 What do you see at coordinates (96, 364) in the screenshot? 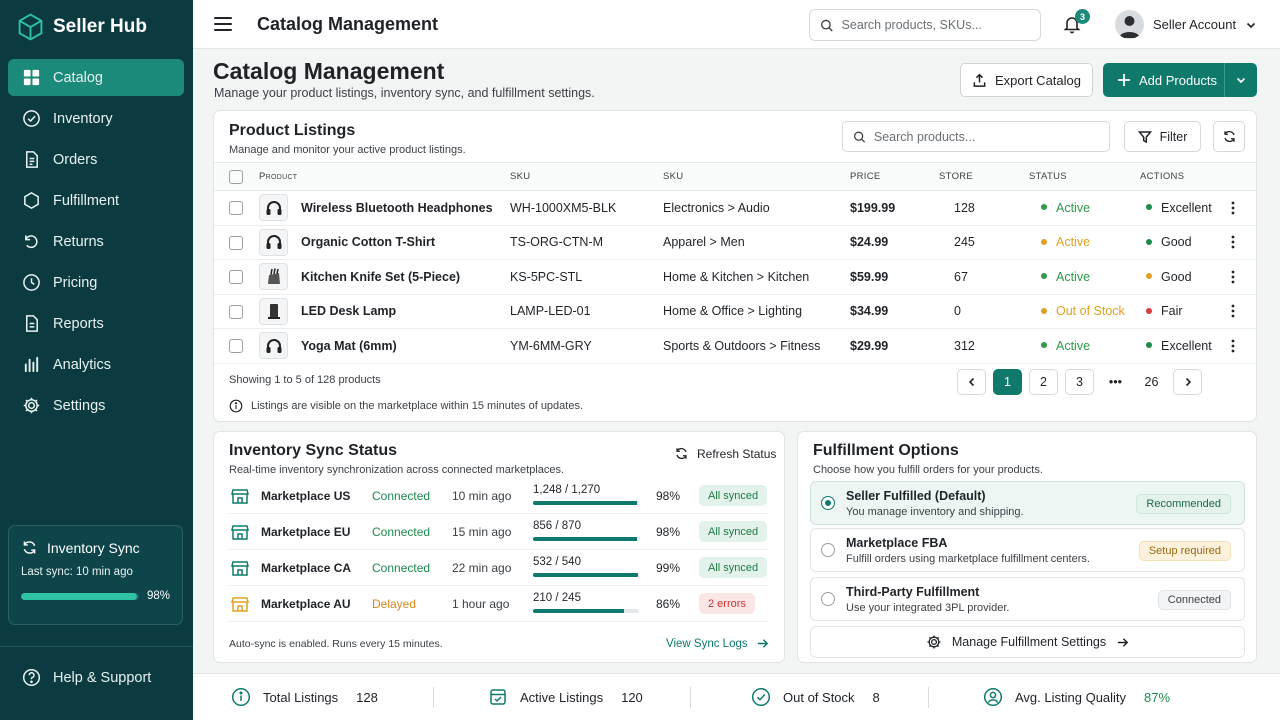
I see `sidebar-item-analytics: Analytics` at bounding box center [96, 364].